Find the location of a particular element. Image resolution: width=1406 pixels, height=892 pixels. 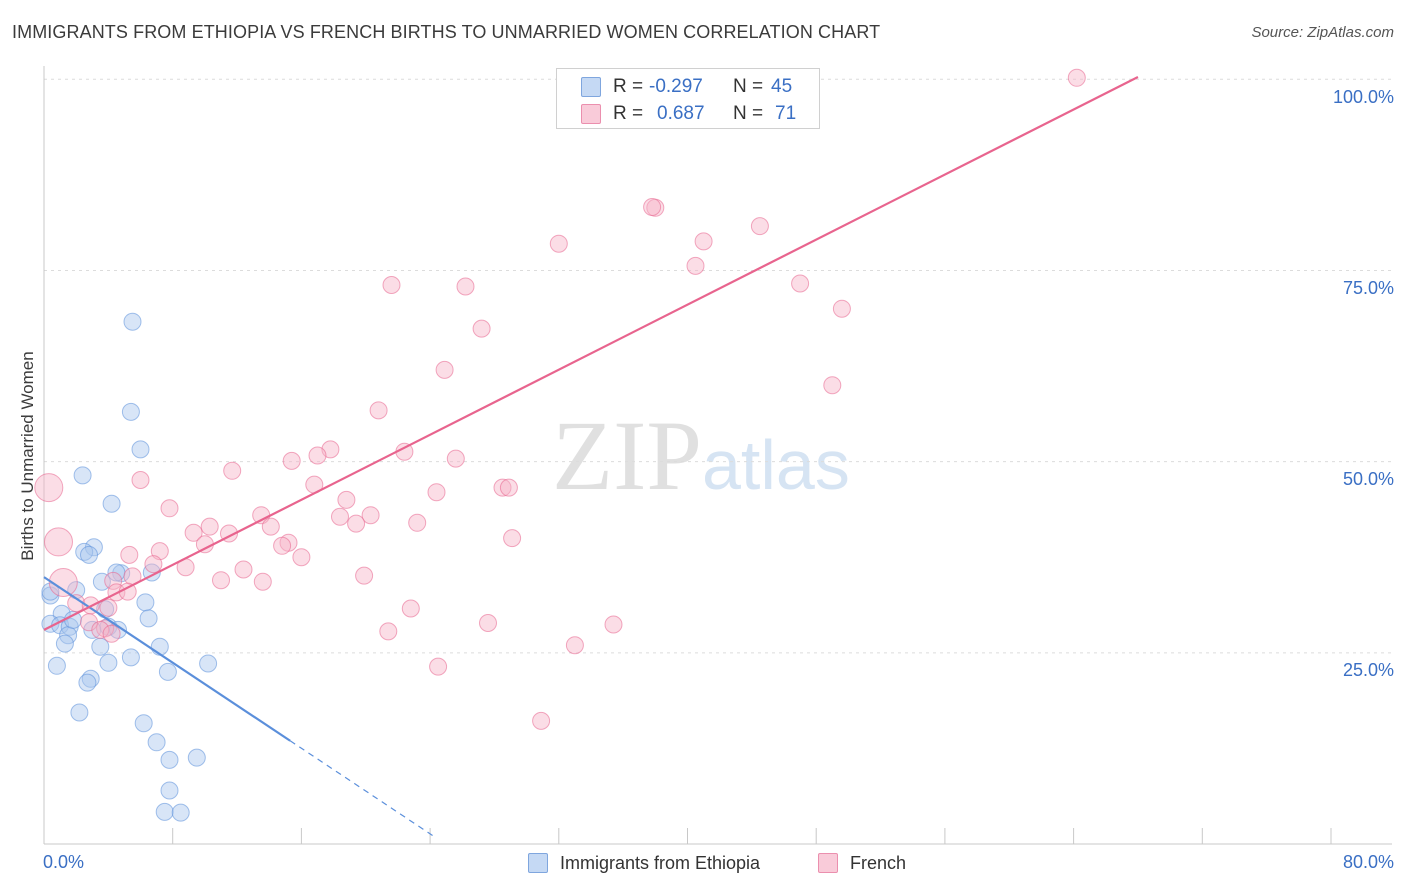

watermark-atlas: atlas is located at coordinates (776, 465).